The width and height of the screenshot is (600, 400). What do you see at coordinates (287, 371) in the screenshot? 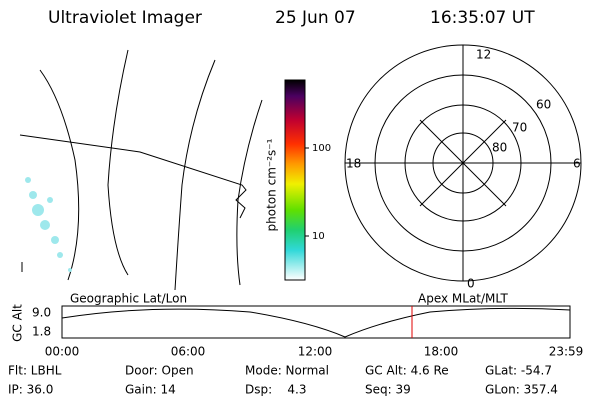
I see `status-field: Mode: Normal` at bounding box center [287, 371].